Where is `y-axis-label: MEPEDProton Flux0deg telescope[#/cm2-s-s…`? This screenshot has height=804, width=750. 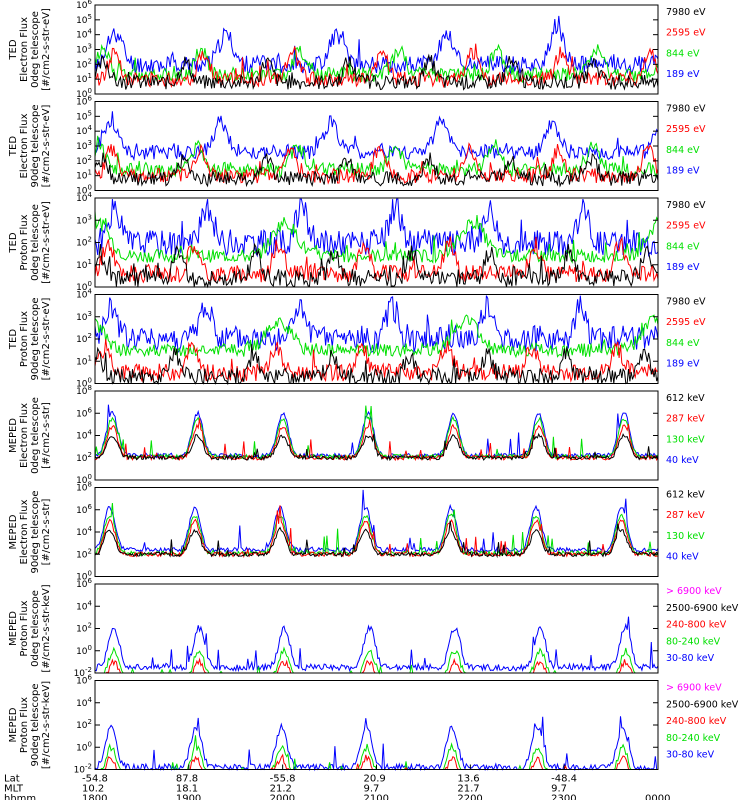 y-axis-label: MEPEDProton Flux0deg telescope[#/cm2-s-s… is located at coordinates (30, 628).